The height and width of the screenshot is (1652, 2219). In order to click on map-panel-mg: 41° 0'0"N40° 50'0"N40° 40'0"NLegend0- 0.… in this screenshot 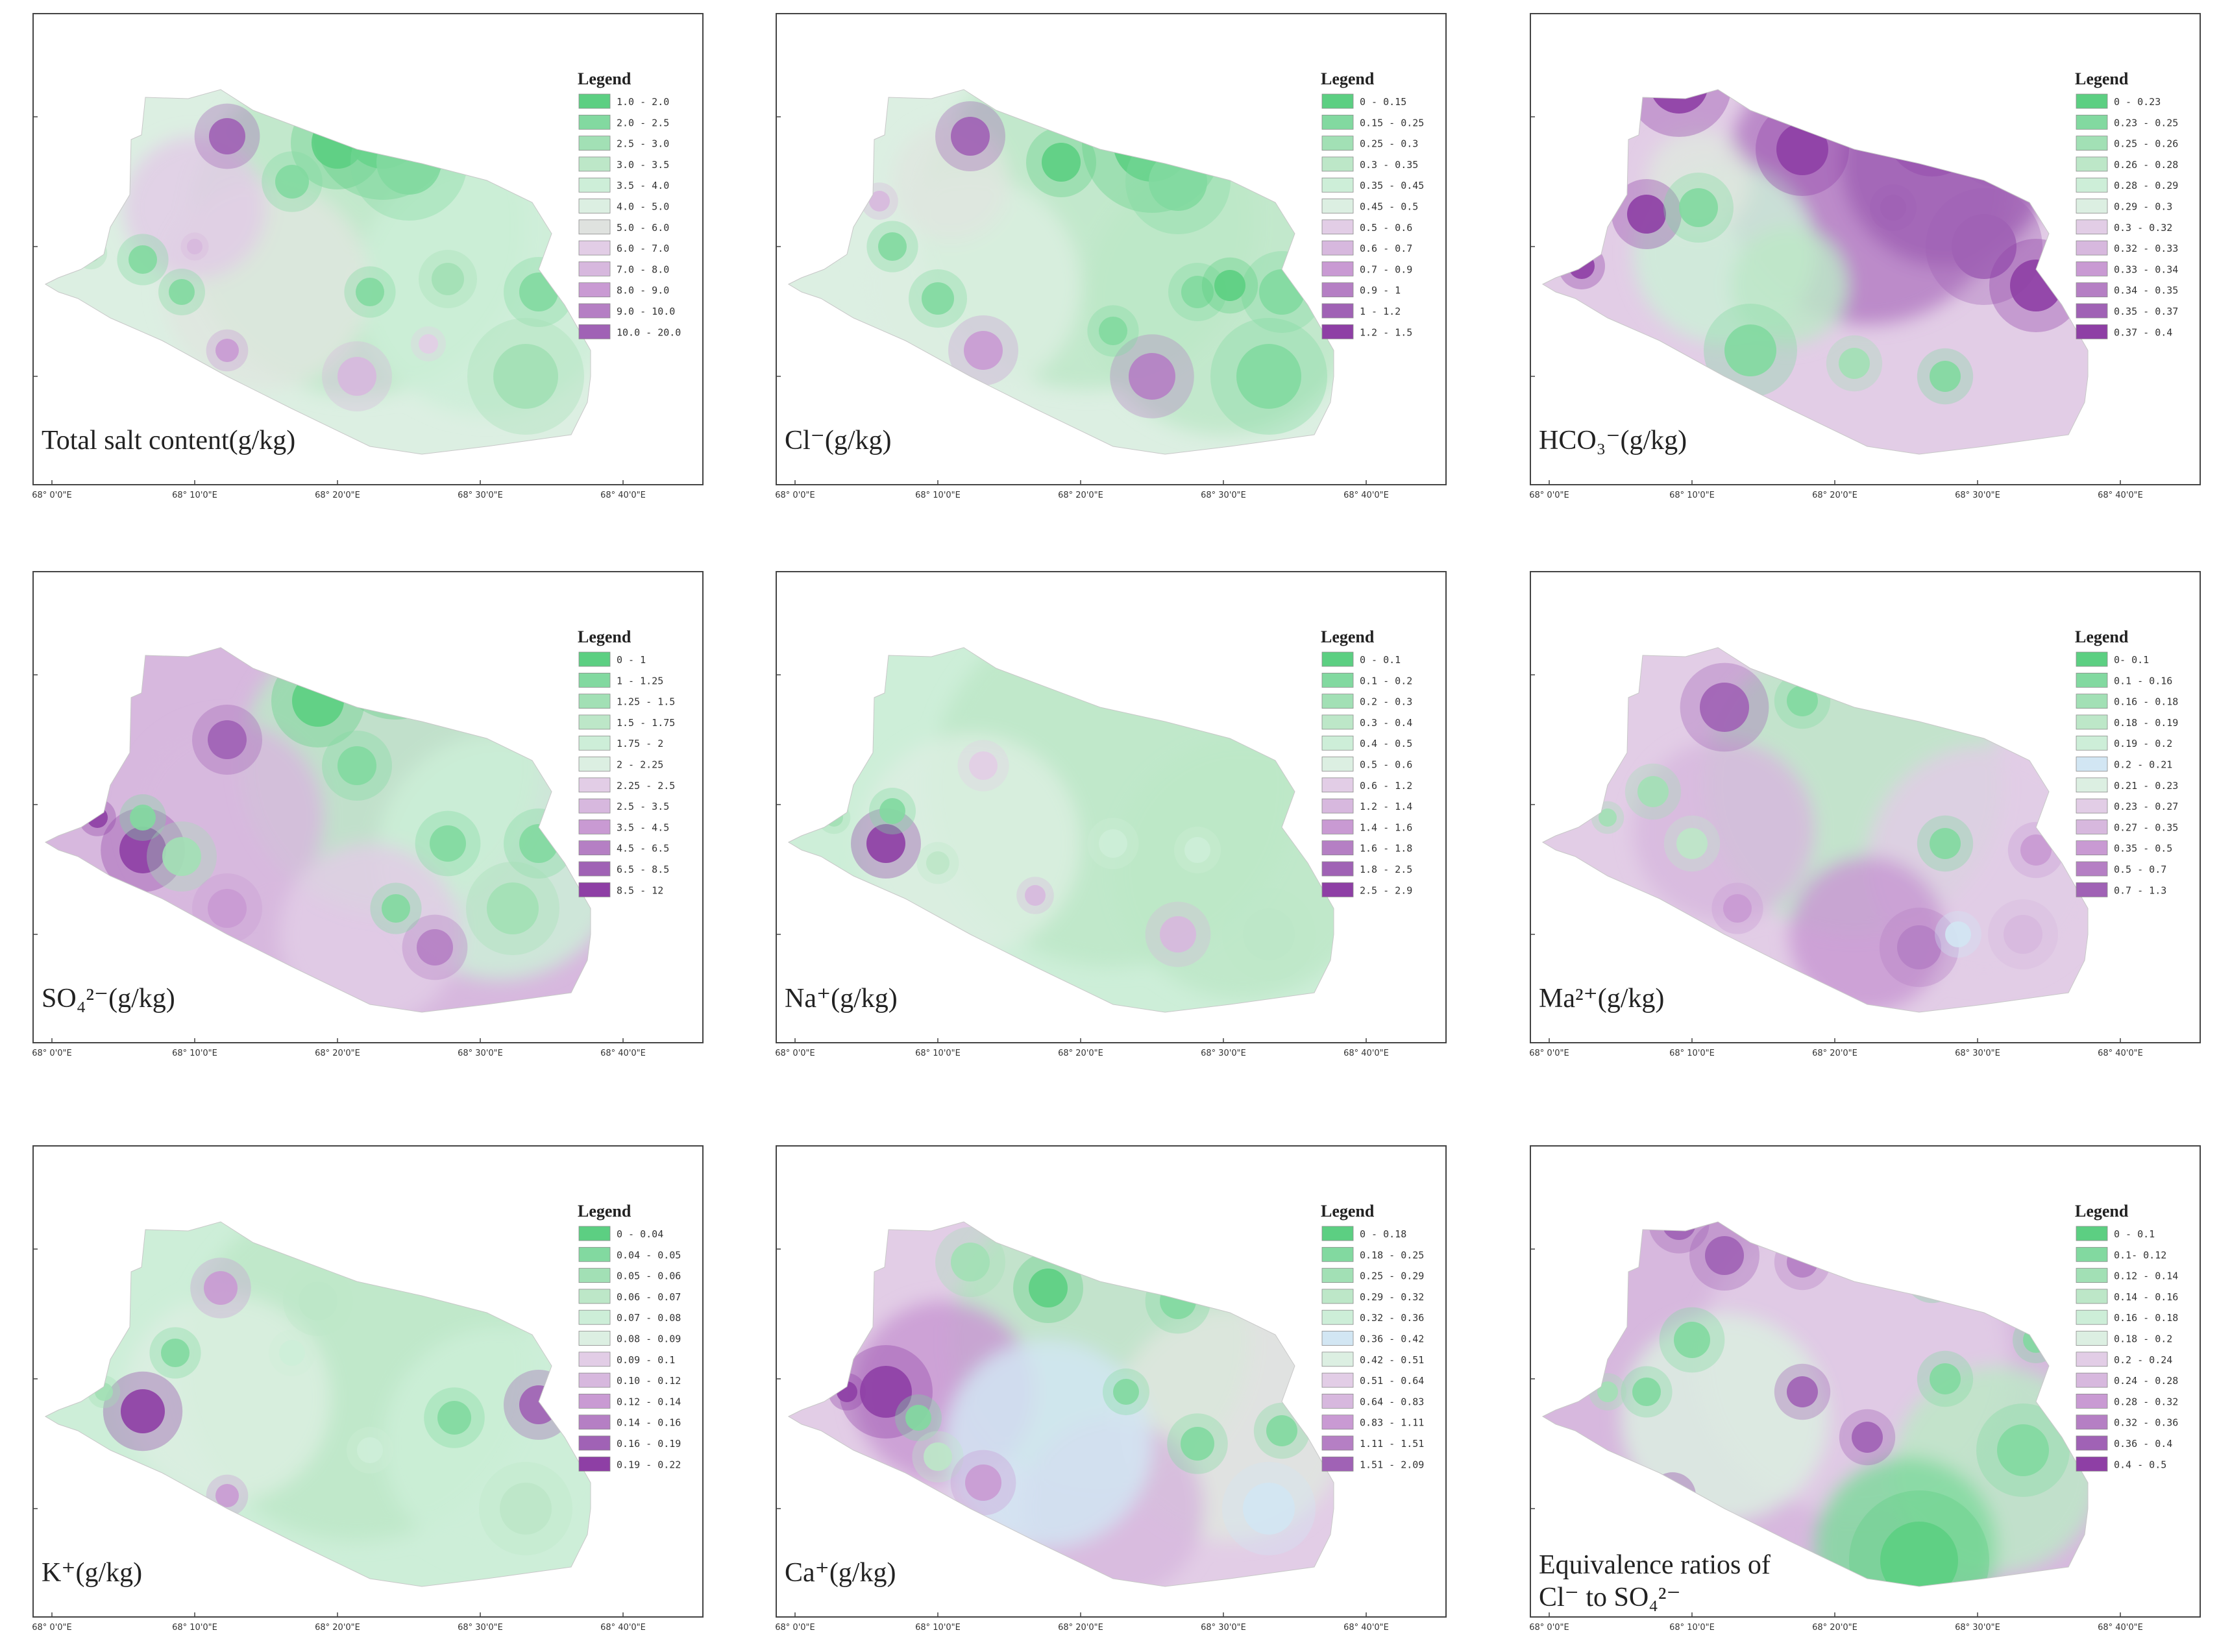, I will do `click(1865, 814)`.